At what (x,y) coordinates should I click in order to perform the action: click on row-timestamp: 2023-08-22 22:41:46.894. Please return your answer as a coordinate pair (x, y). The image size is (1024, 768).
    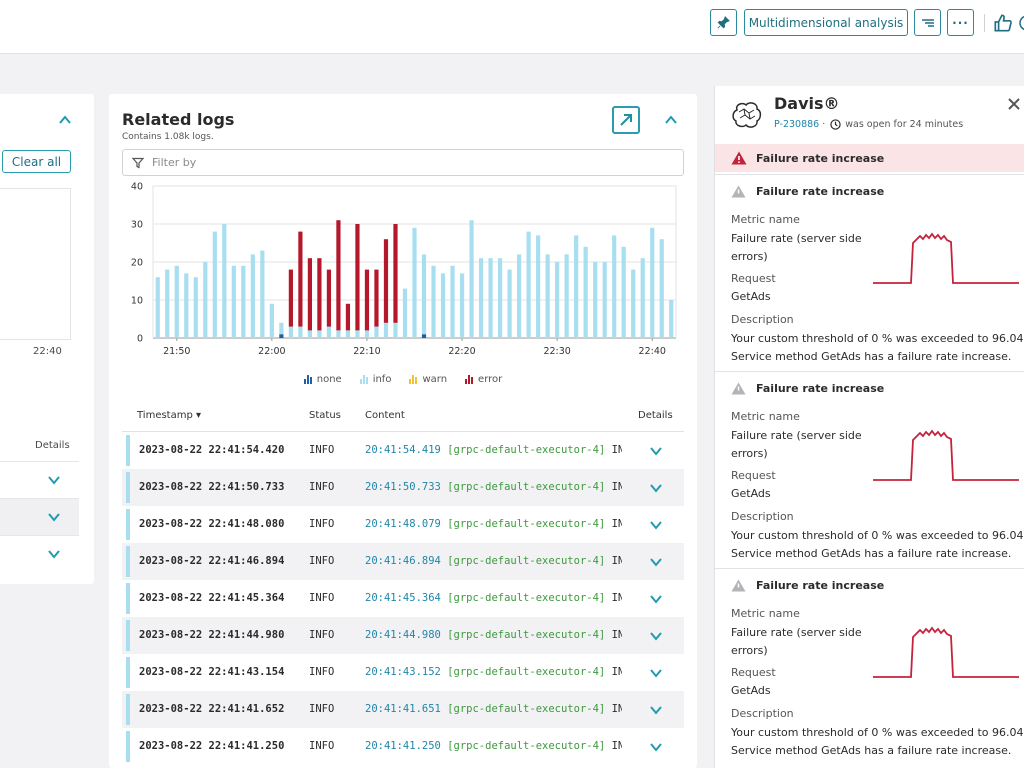
    Looking at the image, I should click on (212, 561).